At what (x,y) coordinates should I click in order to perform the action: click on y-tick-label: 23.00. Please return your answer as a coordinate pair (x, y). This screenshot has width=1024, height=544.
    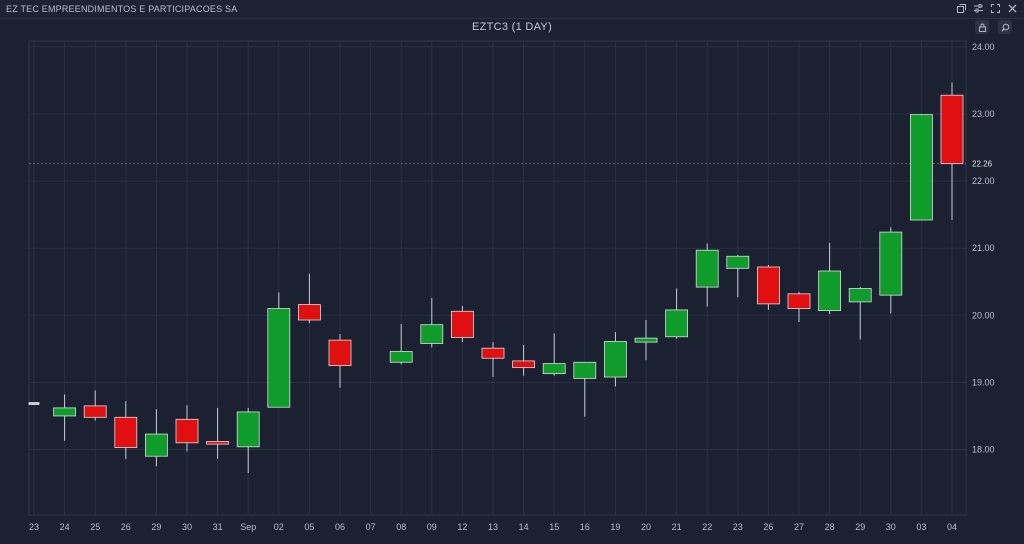
    Looking at the image, I should click on (983, 114).